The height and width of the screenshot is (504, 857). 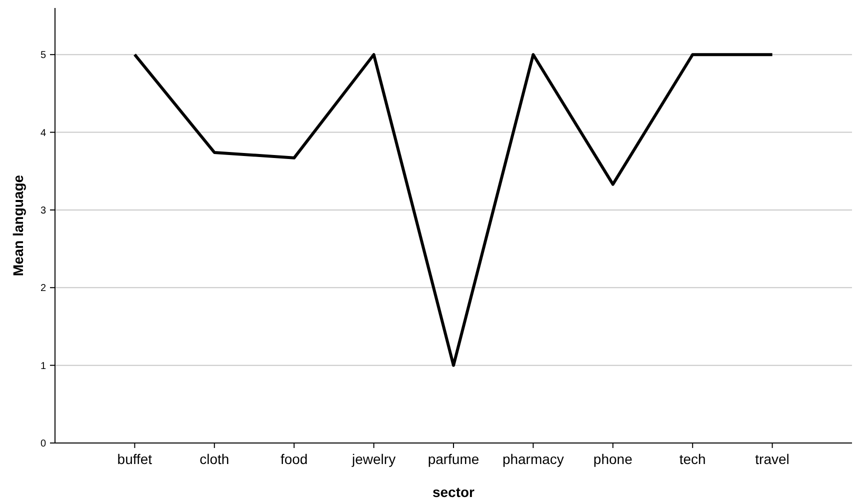 What do you see at coordinates (43, 444) in the screenshot?
I see `y-tick-label: 0` at bounding box center [43, 444].